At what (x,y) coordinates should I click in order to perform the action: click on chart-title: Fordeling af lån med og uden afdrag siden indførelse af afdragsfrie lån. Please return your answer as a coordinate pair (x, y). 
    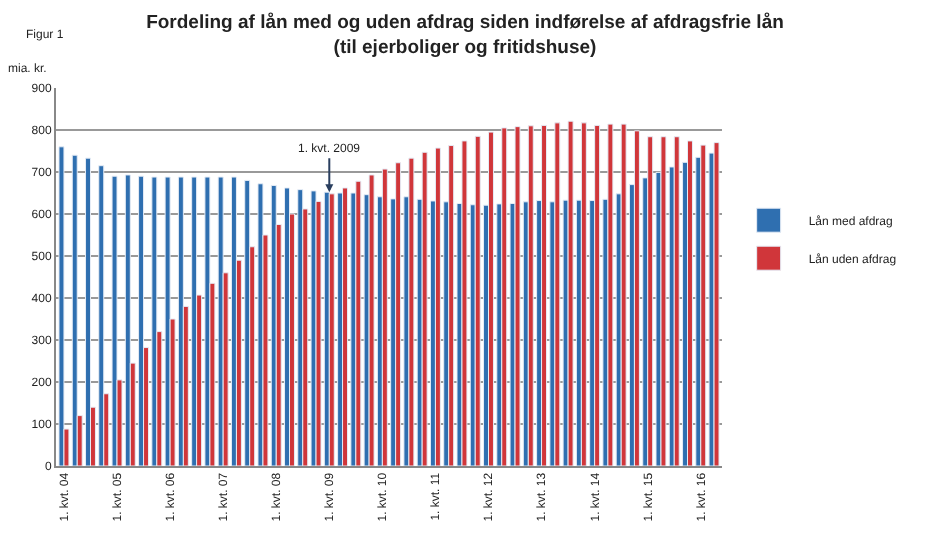
    Looking at the image, I should click on (465, 22).